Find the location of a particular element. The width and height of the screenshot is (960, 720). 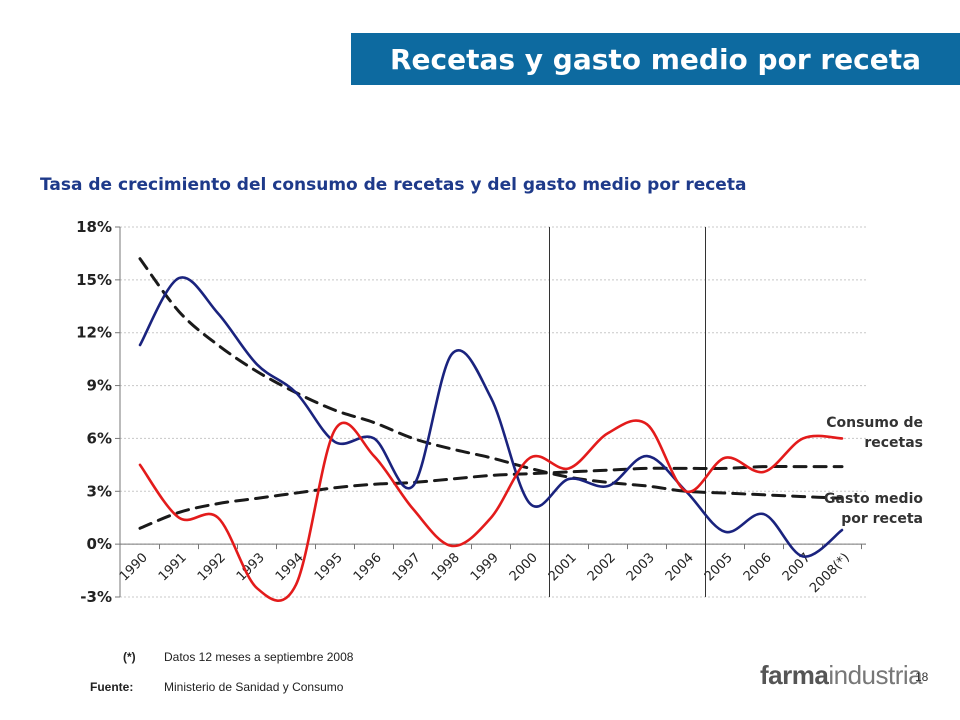

x-tick-label: 2000 is located at coordinates (524, 567).